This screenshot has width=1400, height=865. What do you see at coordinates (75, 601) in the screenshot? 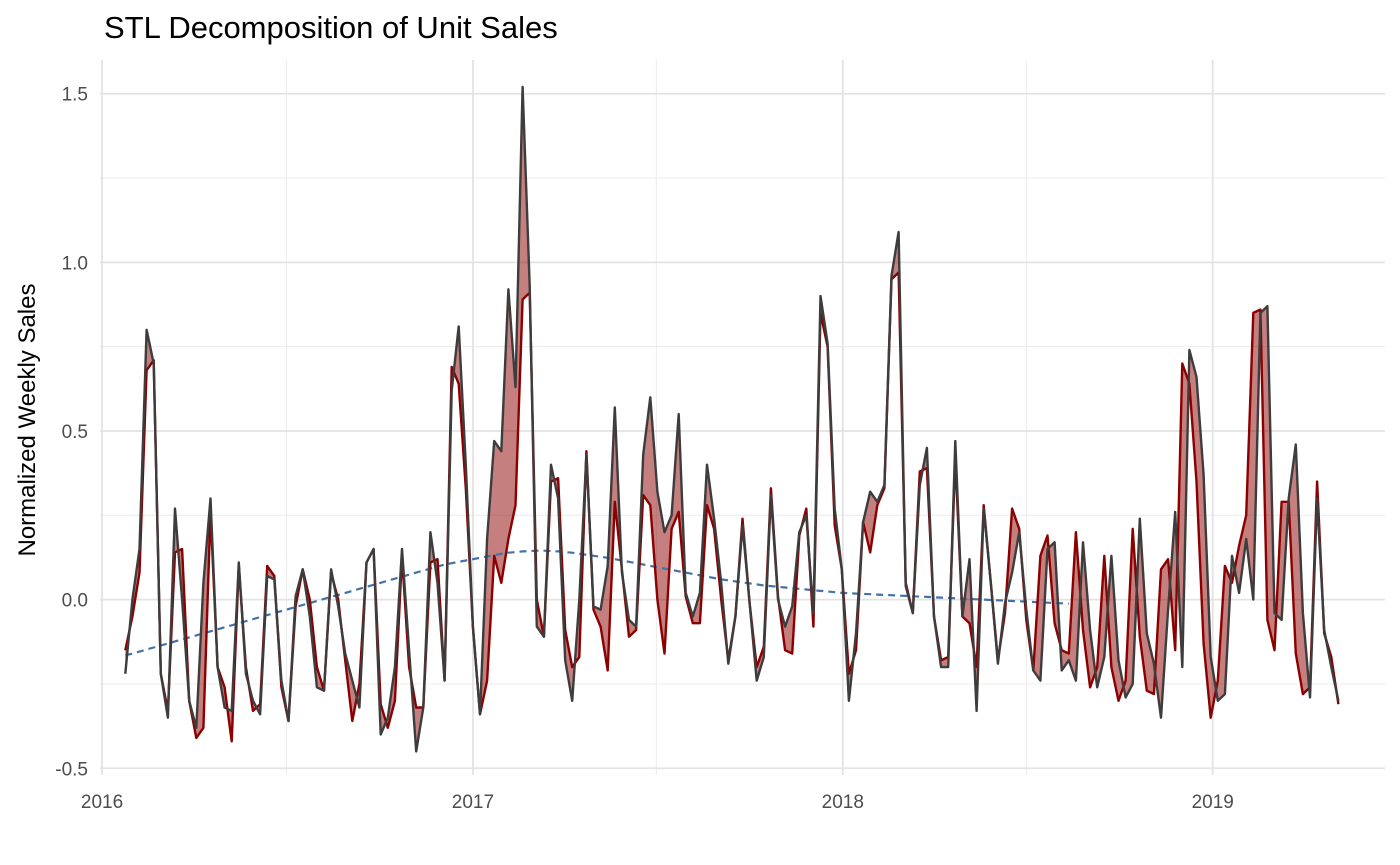
I see `y-tick-label: 0.0` at bounding box center [75, 601].